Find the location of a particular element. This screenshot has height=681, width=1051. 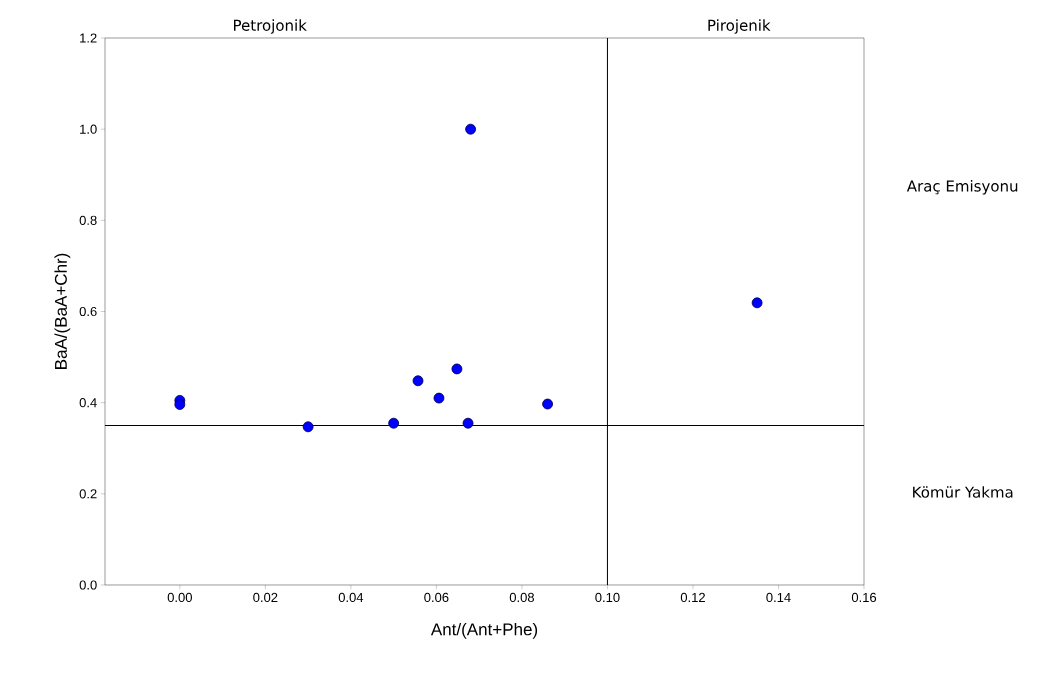

y-tick-label: 1.0 is located at coordinates (88, 129).